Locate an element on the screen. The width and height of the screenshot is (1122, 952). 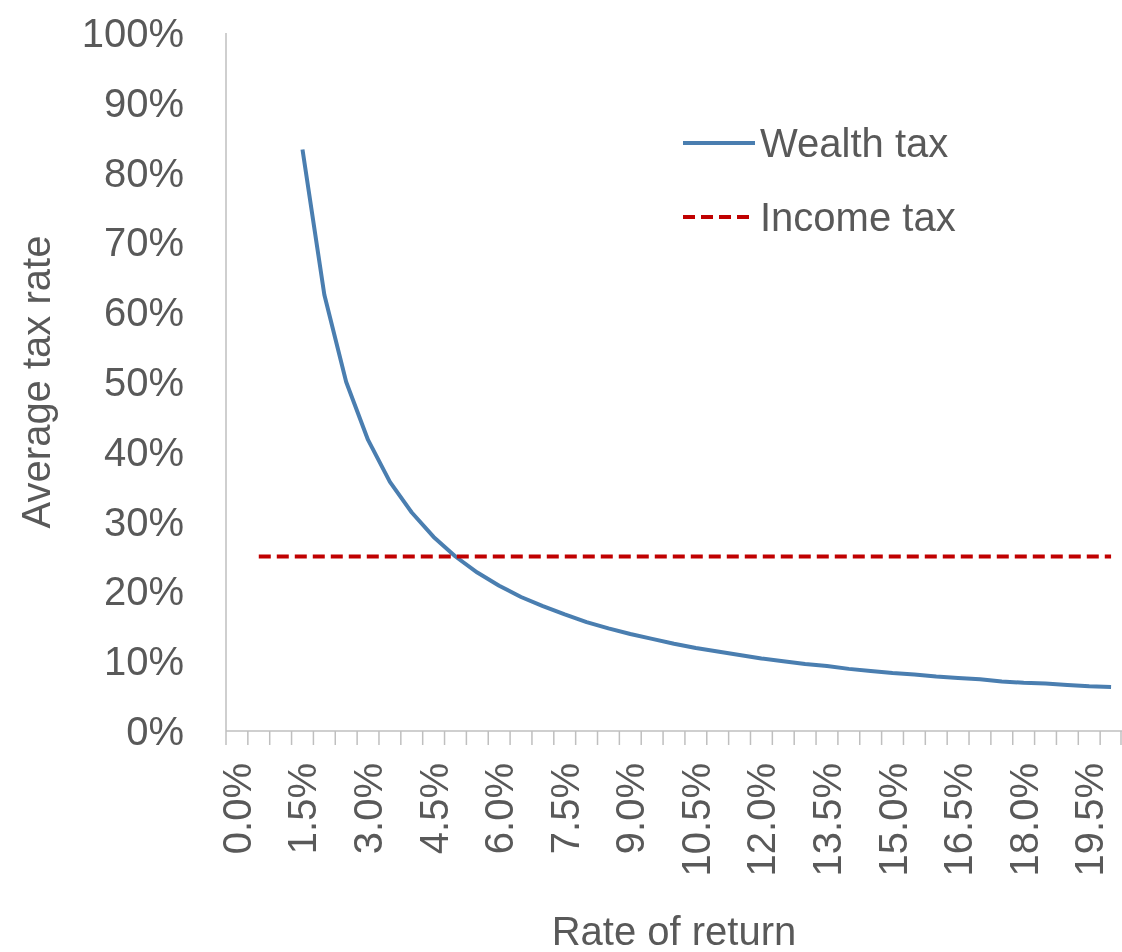
x-tick-label: 15.0% is located at coordinates (892, 820).